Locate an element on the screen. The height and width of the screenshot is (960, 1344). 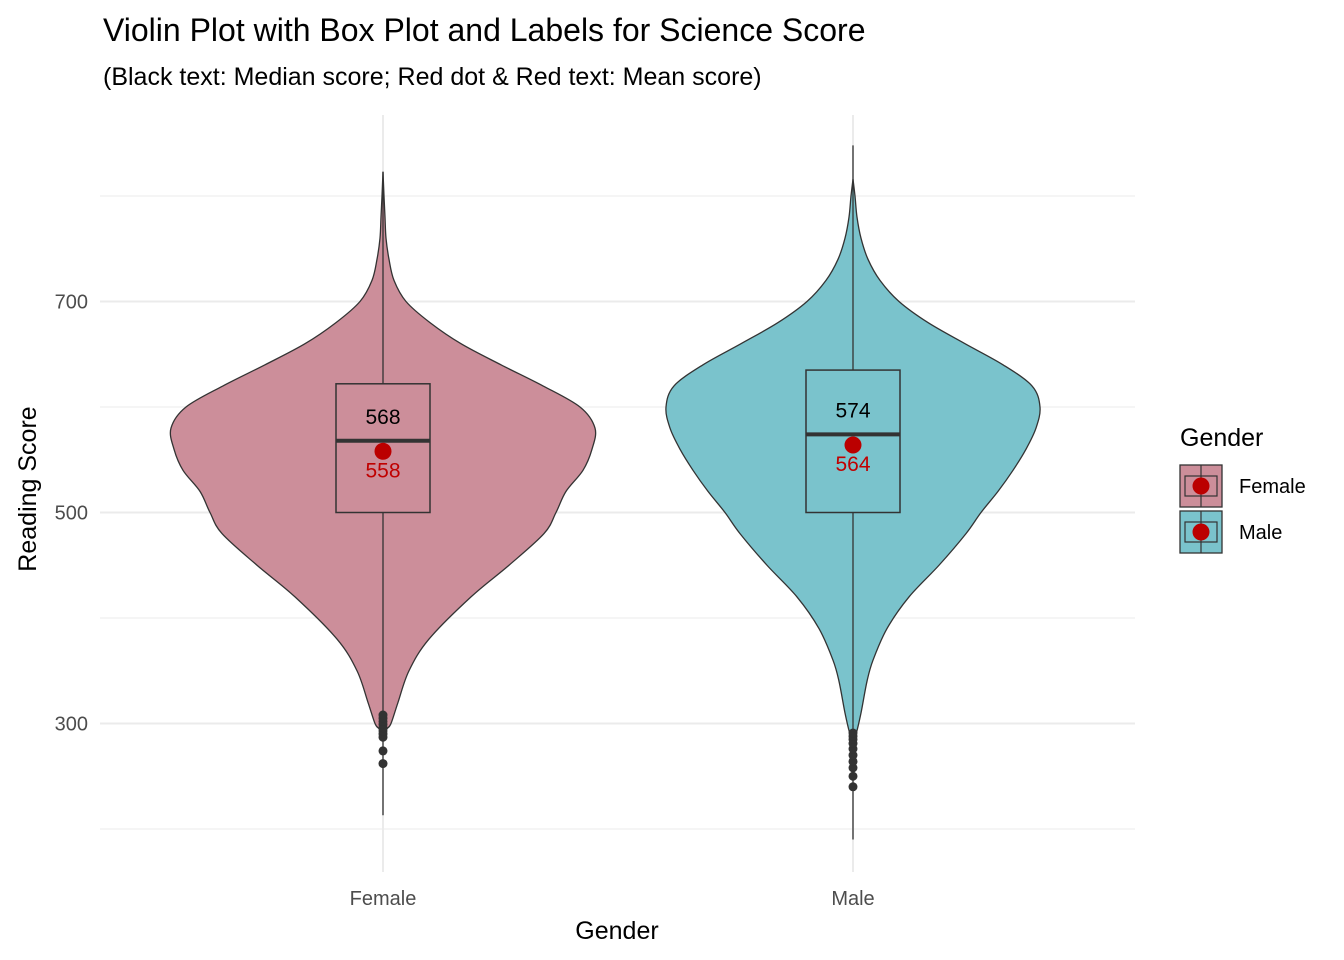
x-tick-label: Female is located at coordinates (383, 899).